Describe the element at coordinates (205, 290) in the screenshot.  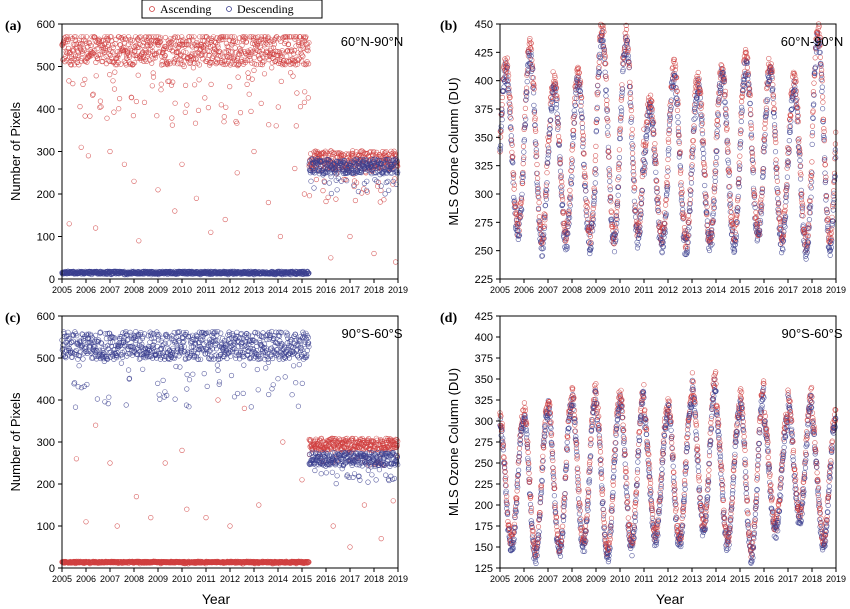
I see `x-tick-label: 2011` at that location.